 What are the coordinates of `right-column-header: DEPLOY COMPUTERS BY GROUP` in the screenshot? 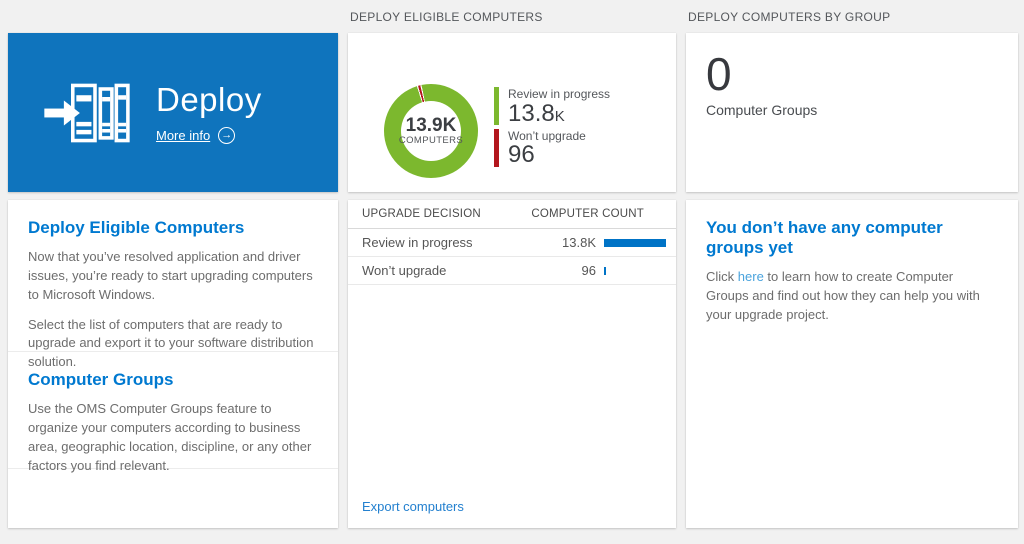 It's located at (789, 16).